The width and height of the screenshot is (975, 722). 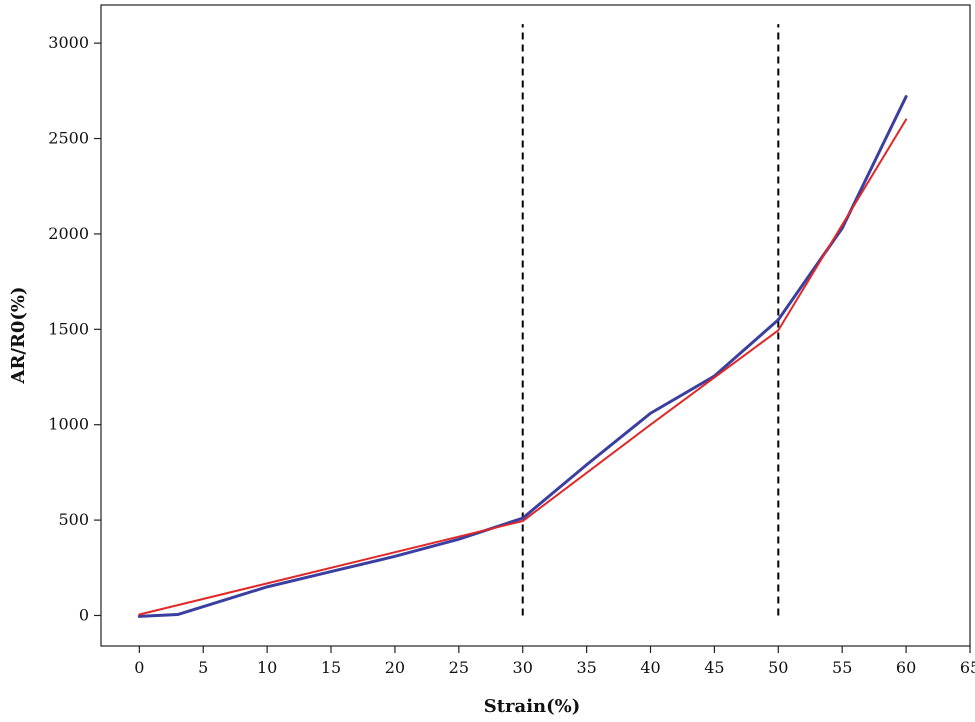 I want to click on y-tick-label: 2000, so click(x=68, y=233).